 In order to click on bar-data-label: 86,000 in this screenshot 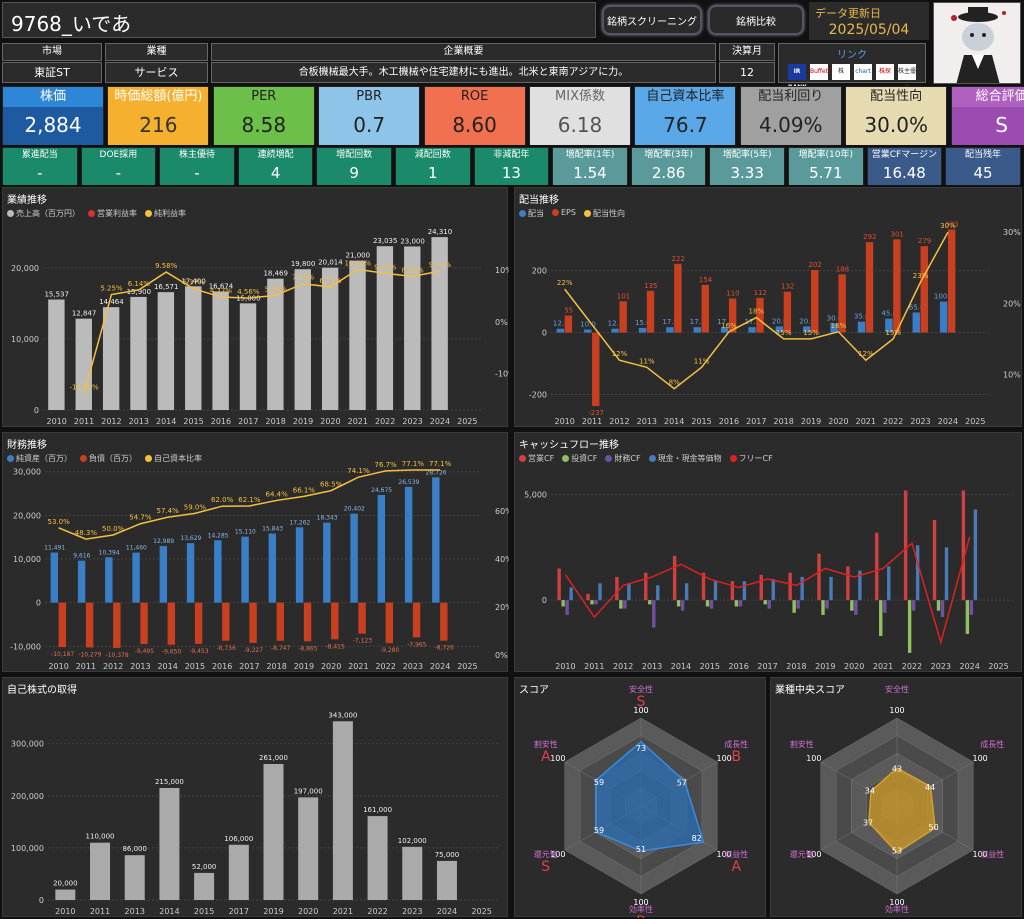, I will do `click(134, 849)`.